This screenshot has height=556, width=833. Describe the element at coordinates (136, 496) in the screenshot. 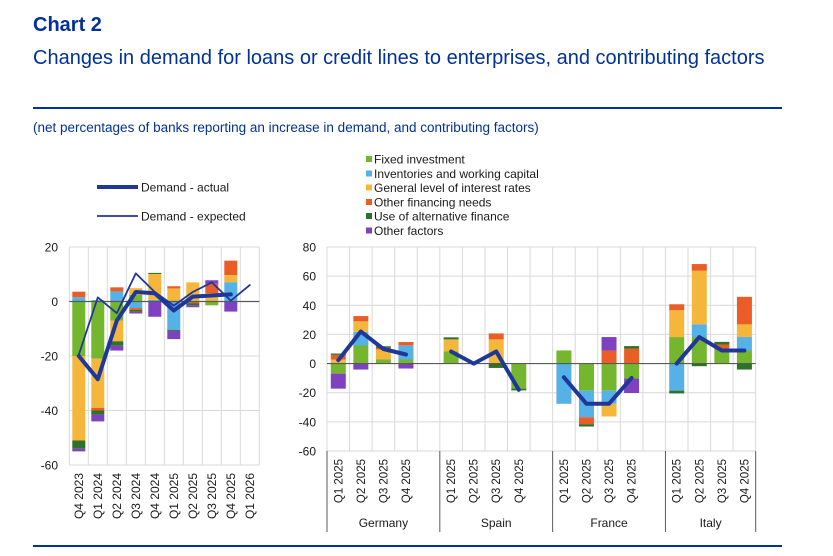

I see `x-tick-label: Q3 2024` at that location.